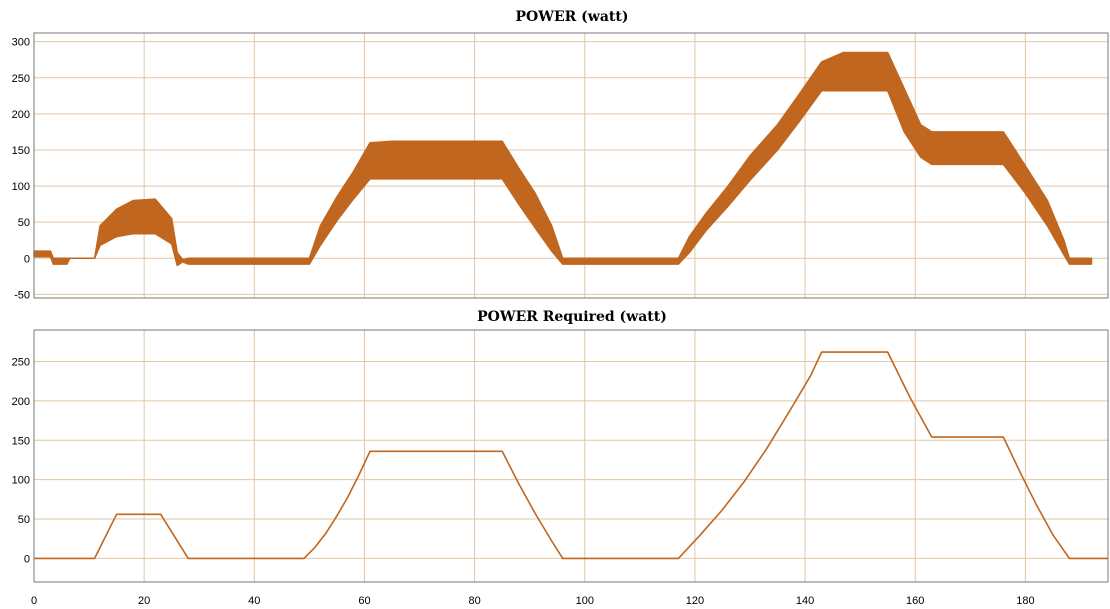  Describe the element at coordinates (21, 441) in the screenshot. I see `power-required-y-tick-label: 150` at that location.